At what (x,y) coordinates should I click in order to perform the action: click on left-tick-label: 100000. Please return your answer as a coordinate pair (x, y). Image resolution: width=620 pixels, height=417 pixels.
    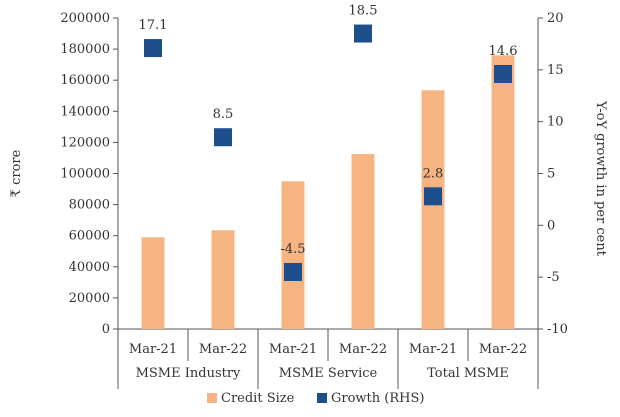
    Looking at the image, I should click on (85, 174).